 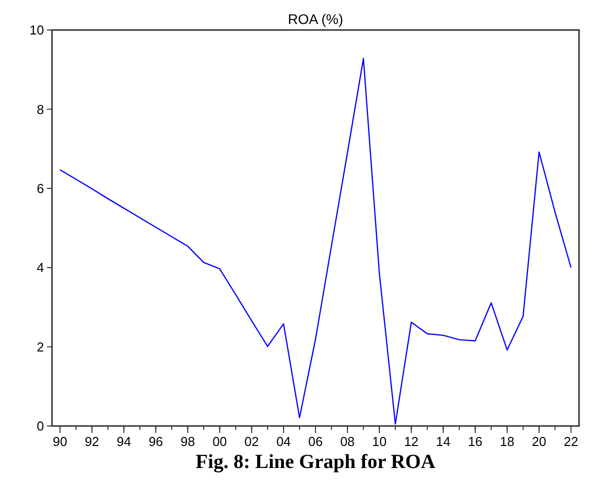 I want to click on chart-title: ROA (%), so click(x=316, y=19).